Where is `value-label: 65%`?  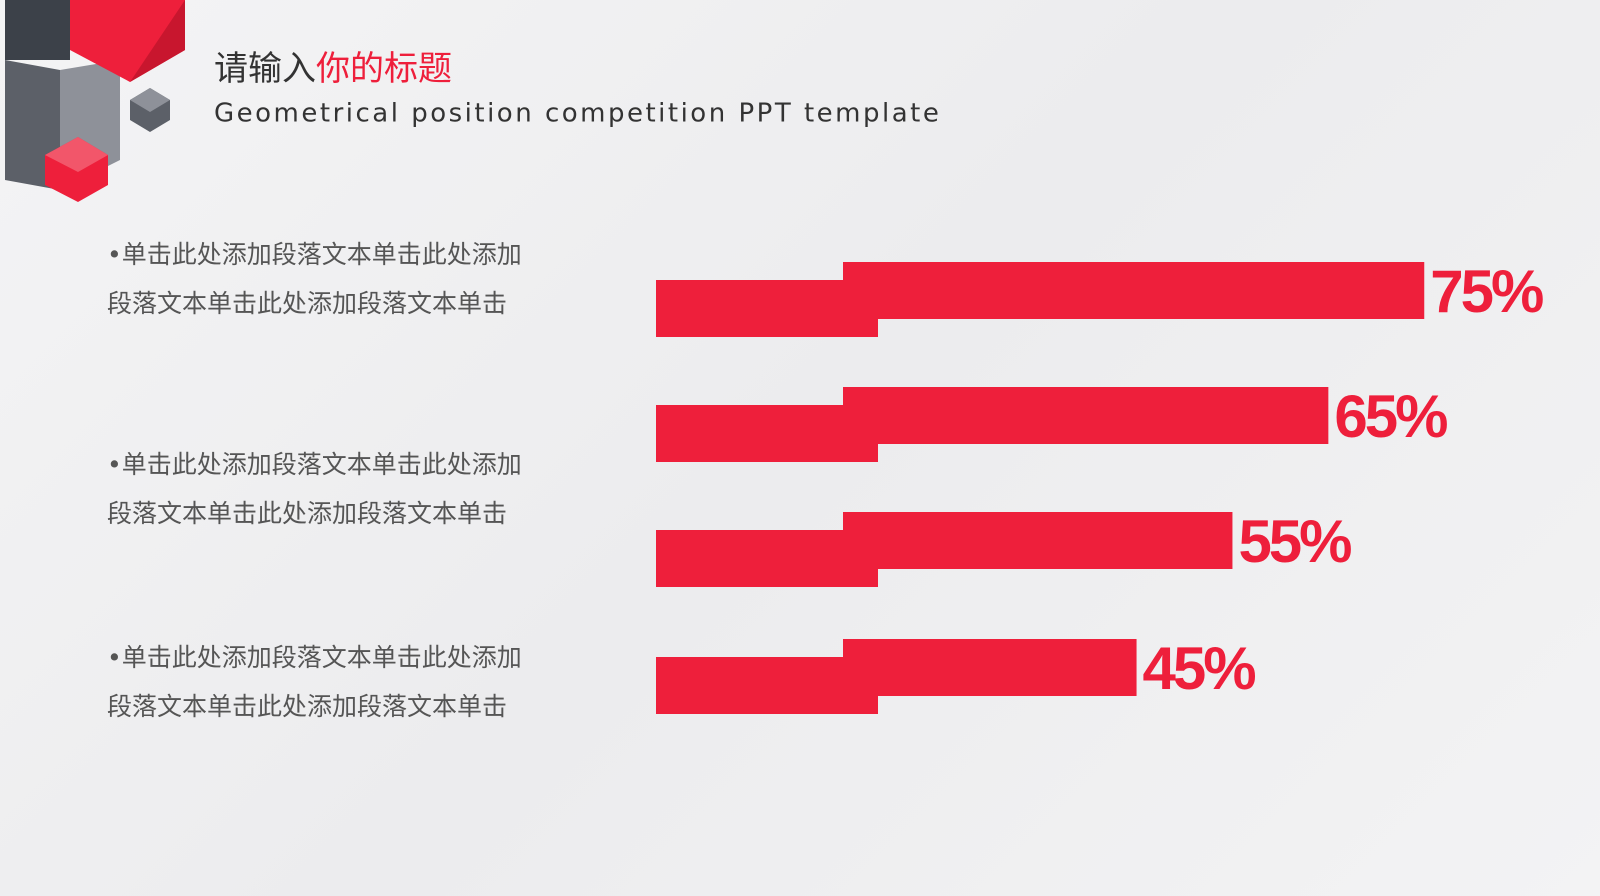
value-label: 65% is located at coordinates (1390, 416).